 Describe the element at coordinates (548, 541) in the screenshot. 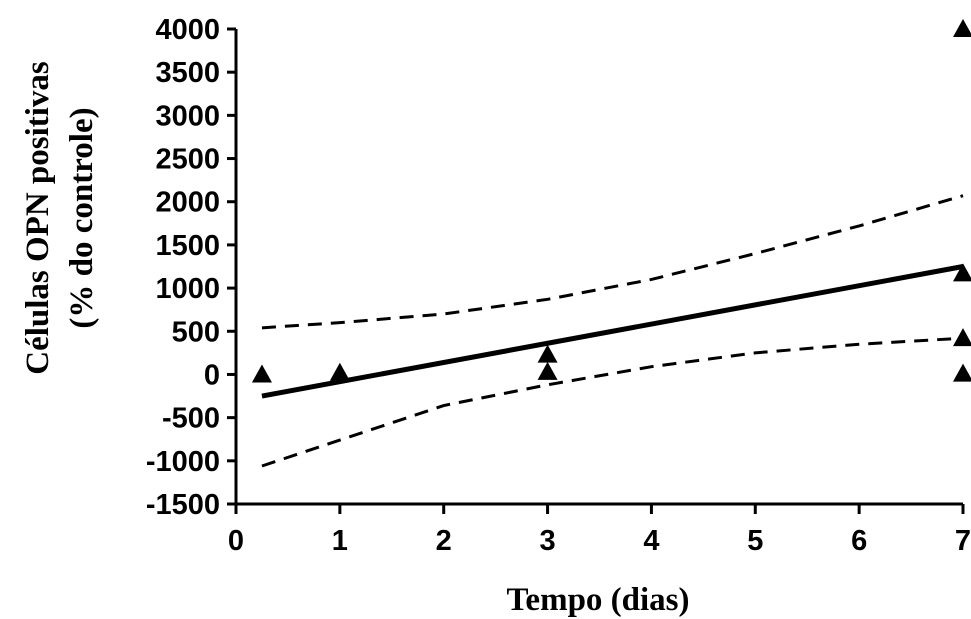

I see `x-tick-label: 3` at that location.